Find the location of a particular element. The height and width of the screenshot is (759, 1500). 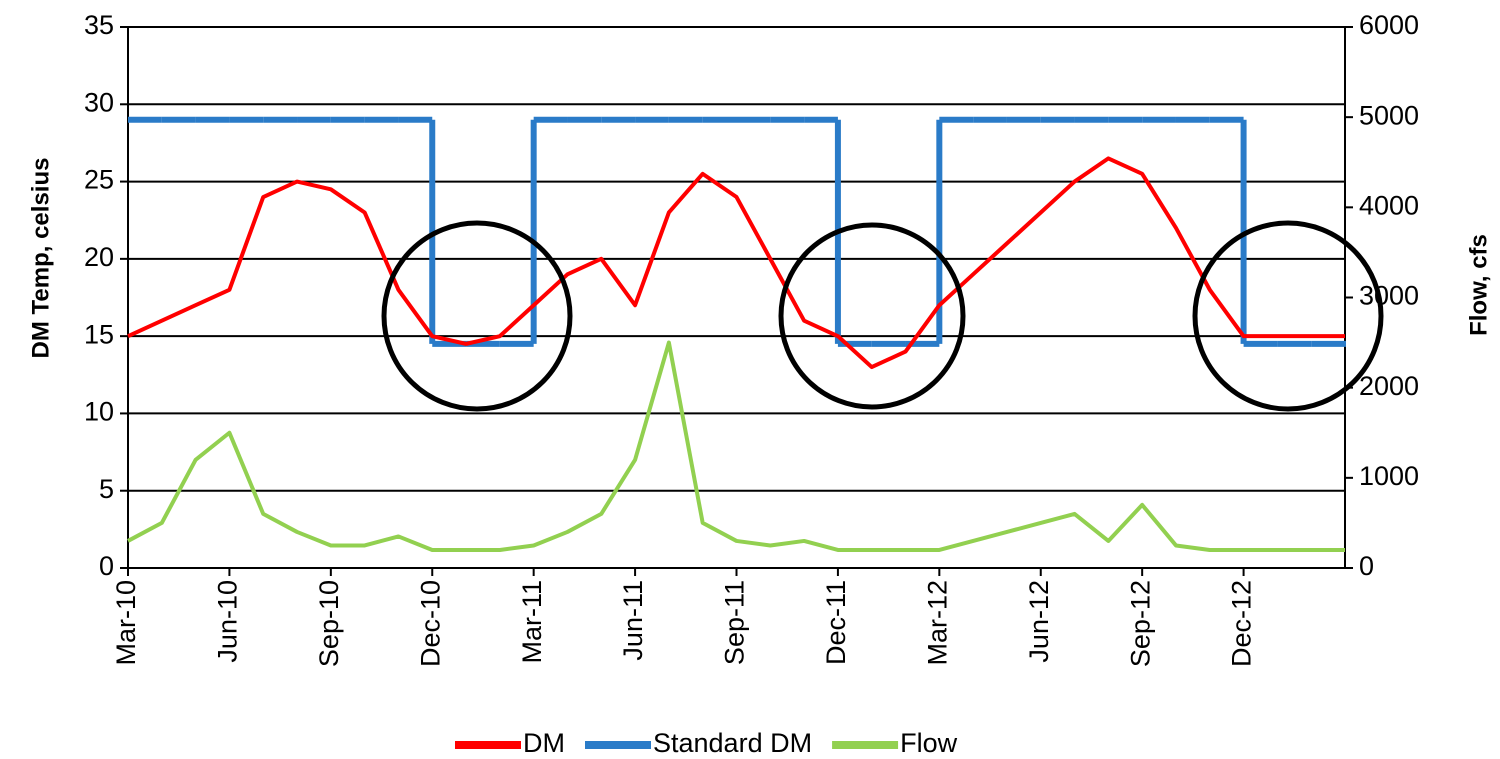

y2-tick-label: 5000 is located at coordinates (1389, 115).